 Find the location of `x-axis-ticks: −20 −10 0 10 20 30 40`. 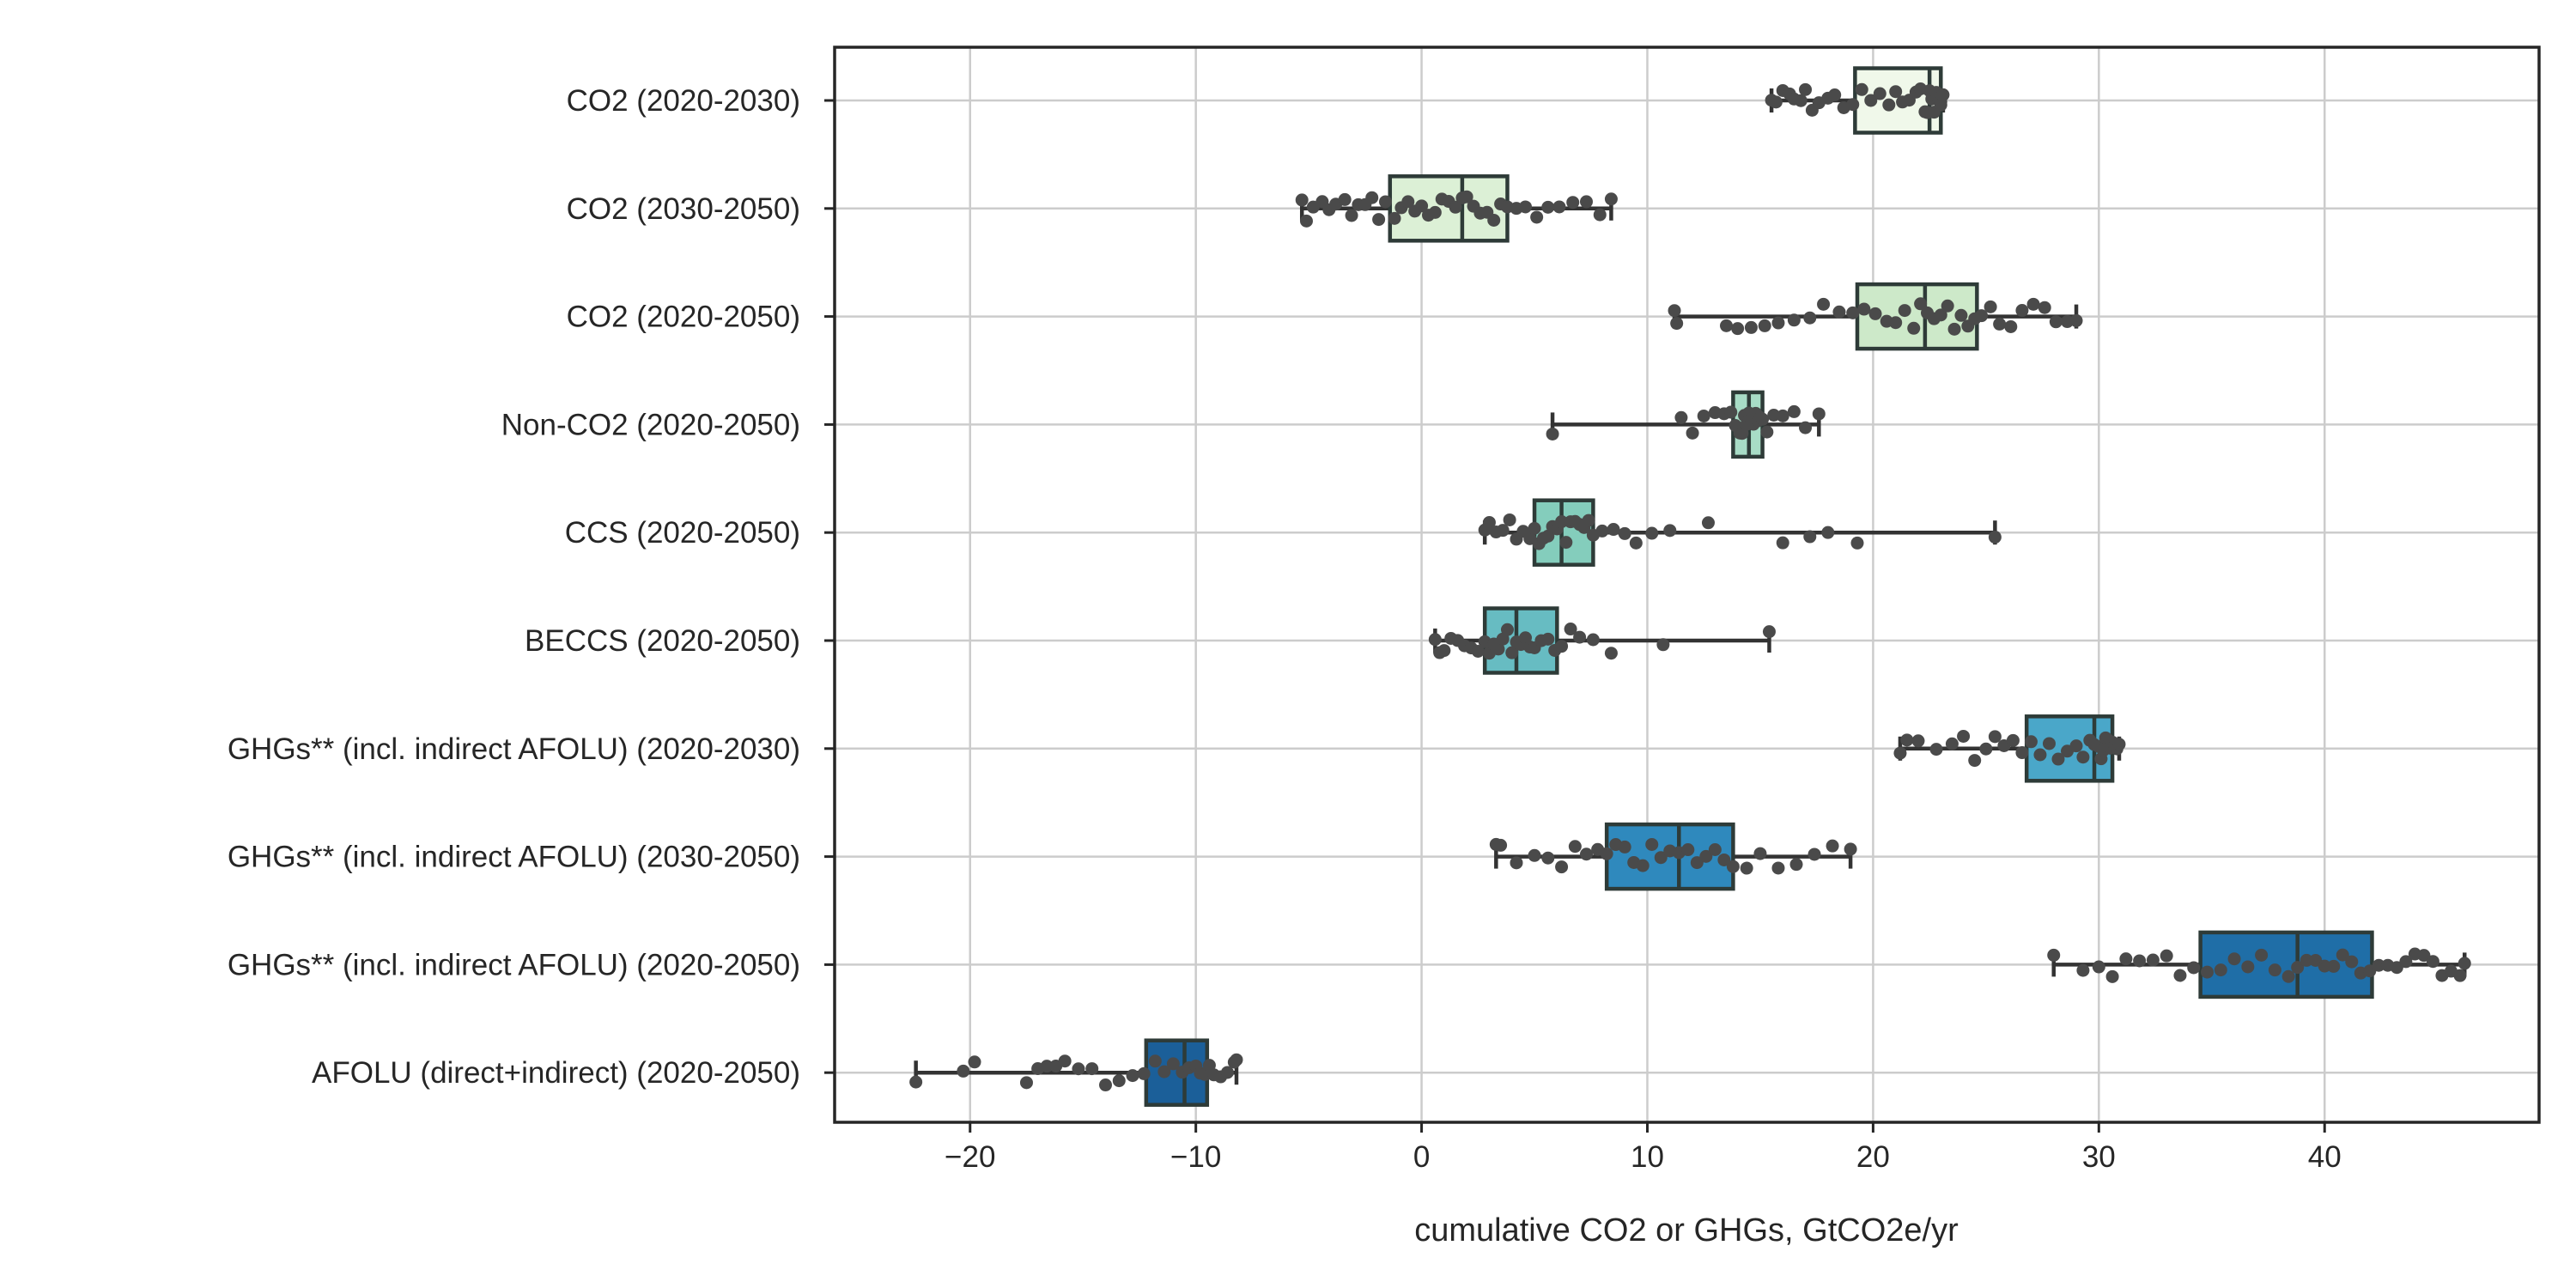

x-axis-ticks: −20 −10 0 10 20 30 40 is located at coordinates (1643, 1148).